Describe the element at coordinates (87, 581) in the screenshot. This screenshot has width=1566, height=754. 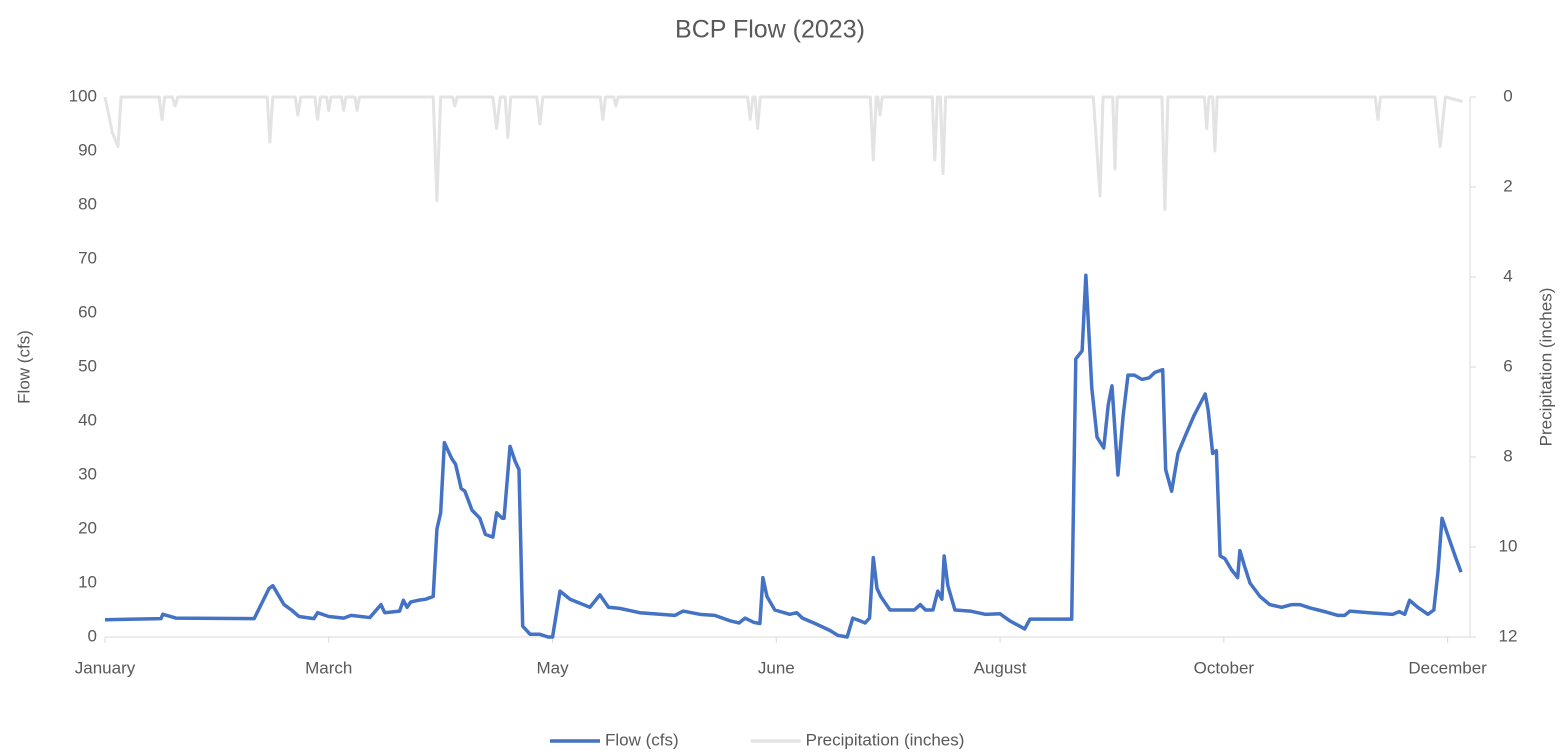
I see `y-tick-label: 10` at that location.